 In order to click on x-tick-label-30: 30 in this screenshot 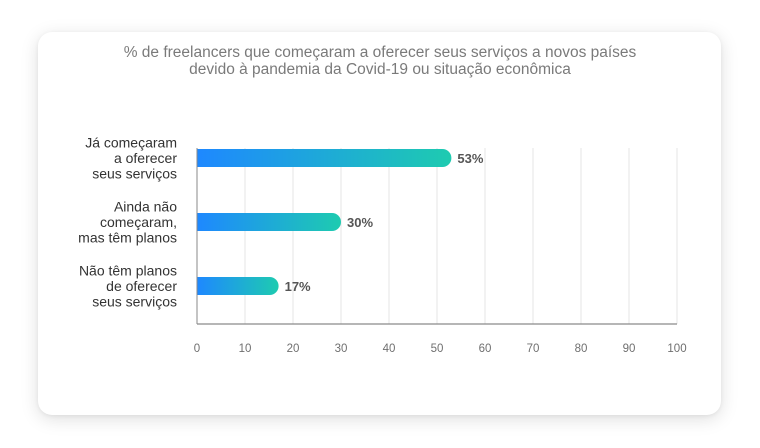, I will do `click(341, 349)`.